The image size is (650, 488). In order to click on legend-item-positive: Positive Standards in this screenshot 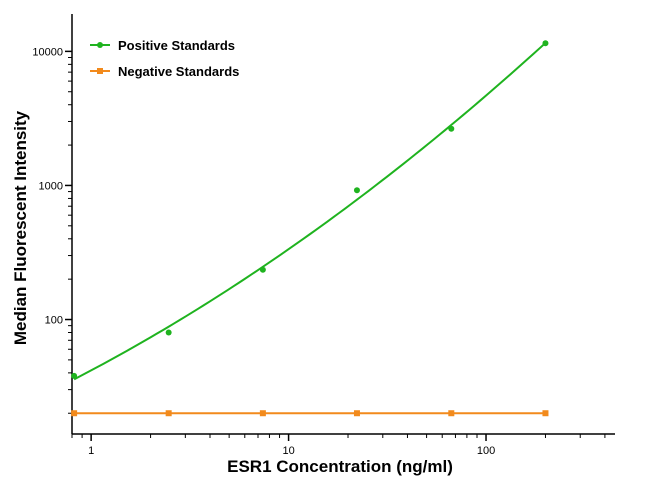, I will do `click(162, 45)`.